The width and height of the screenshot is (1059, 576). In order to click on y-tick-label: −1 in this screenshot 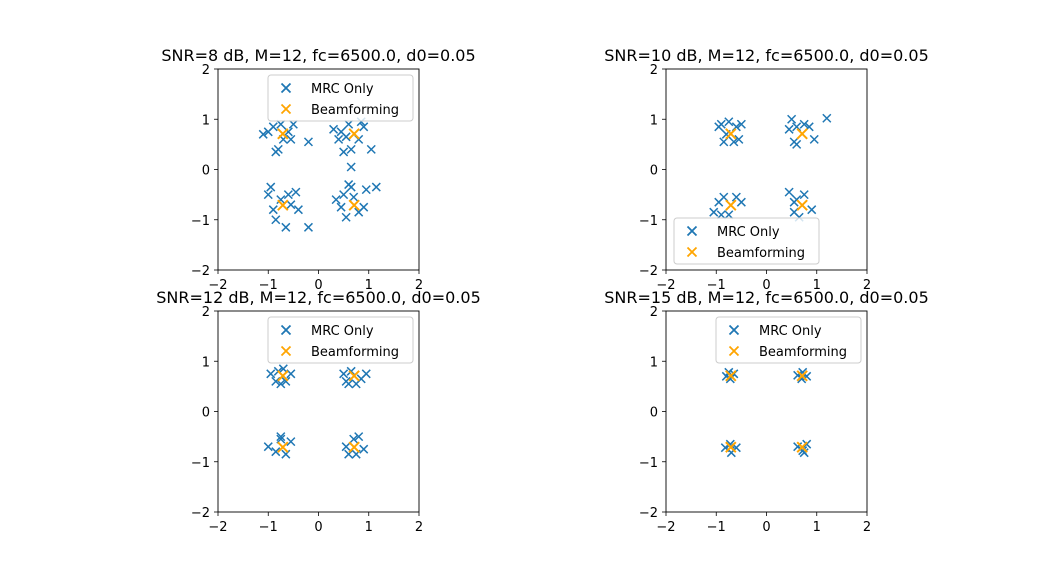, I will do `click(648, 221)`.